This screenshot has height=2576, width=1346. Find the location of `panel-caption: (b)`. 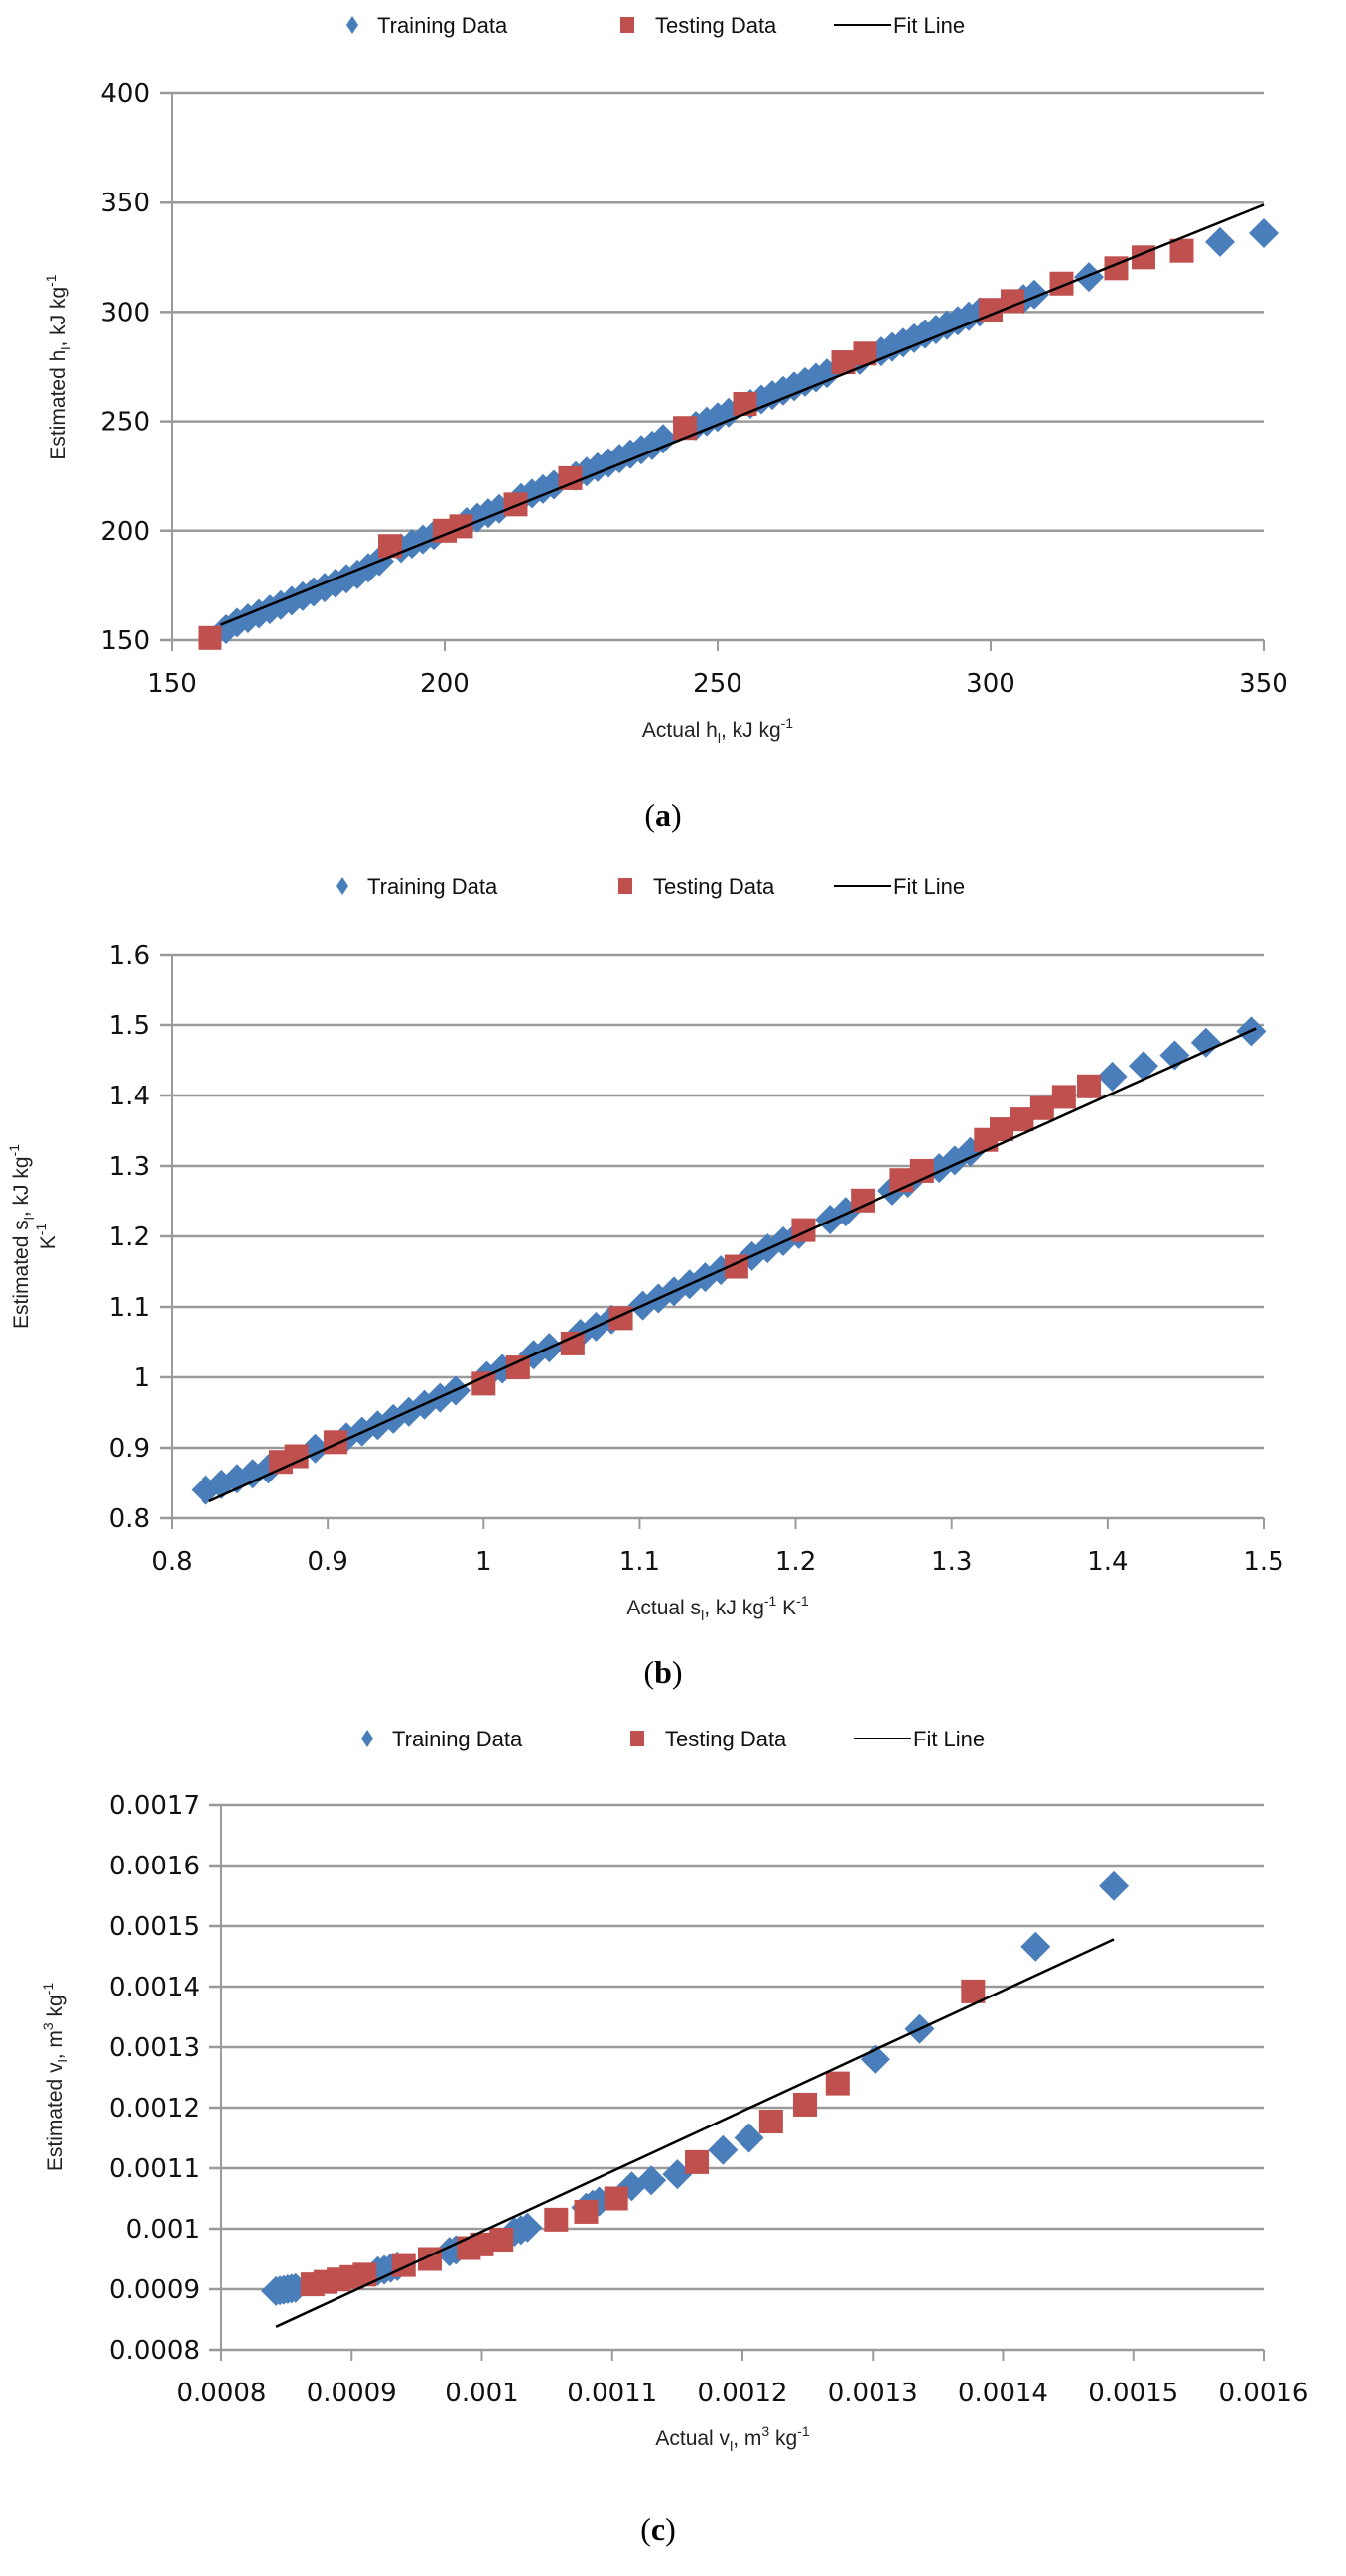

panel-caption: (b) is located at coordinates (662, 1672).